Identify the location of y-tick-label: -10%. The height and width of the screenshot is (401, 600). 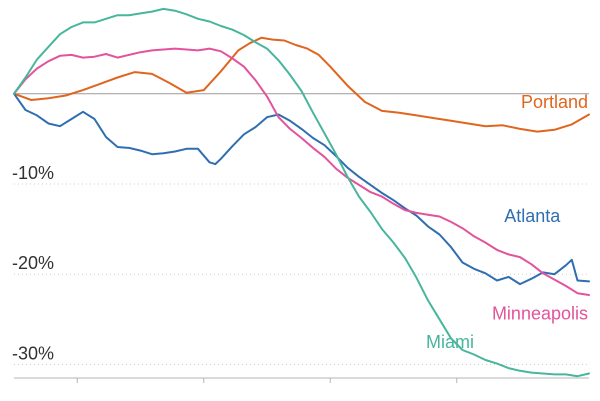
(33, 173).